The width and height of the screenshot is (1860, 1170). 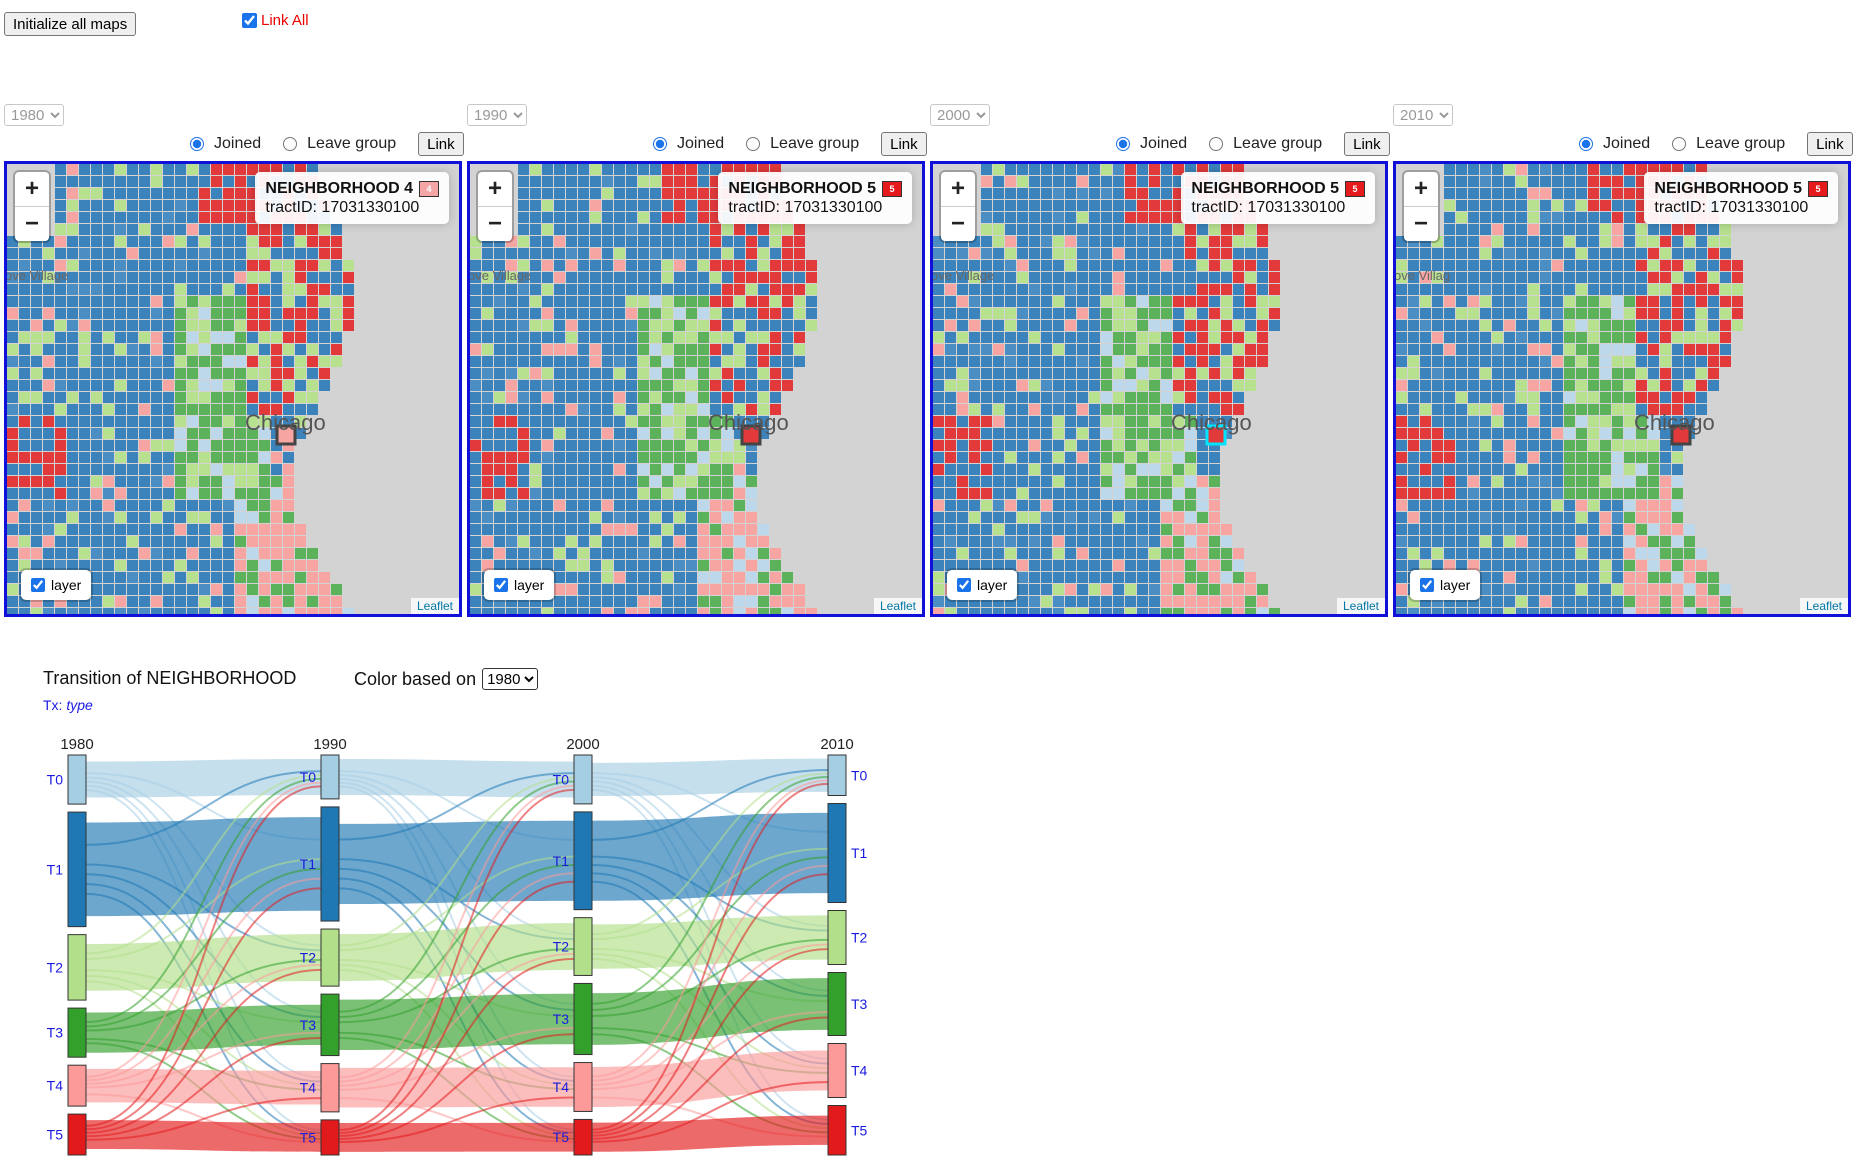 I want to click on zoom-control: + −, so click(x=1421, y=206).